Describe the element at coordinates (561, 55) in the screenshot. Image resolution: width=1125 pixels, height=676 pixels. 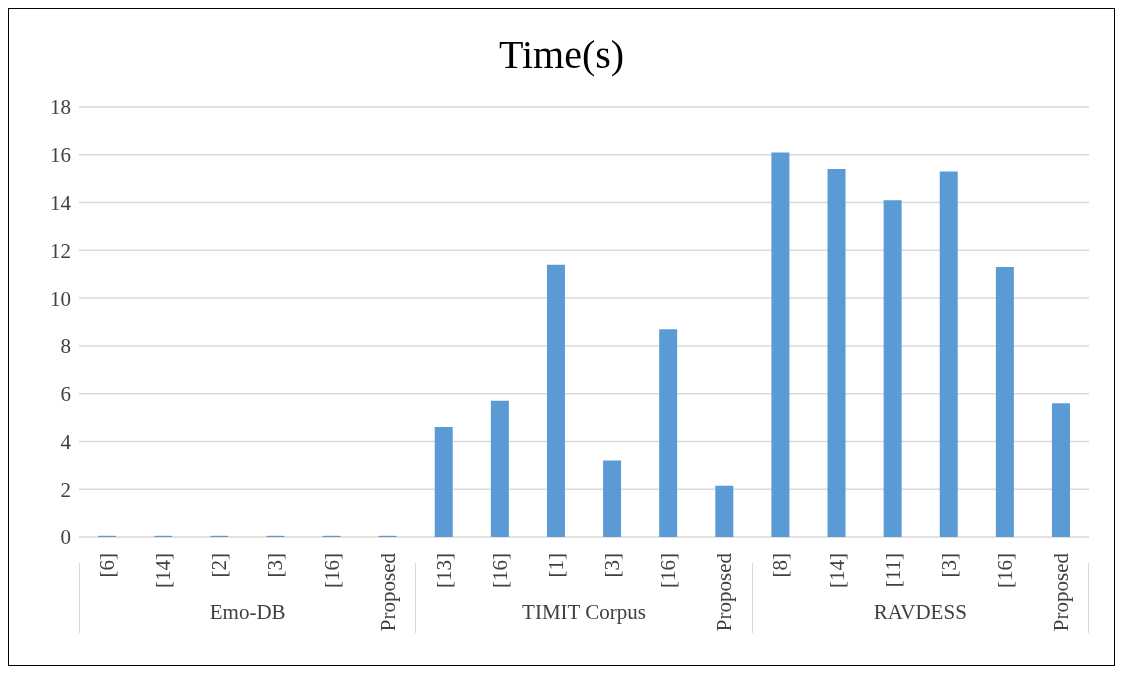
I see `chart-title: Time(s)` at that location.